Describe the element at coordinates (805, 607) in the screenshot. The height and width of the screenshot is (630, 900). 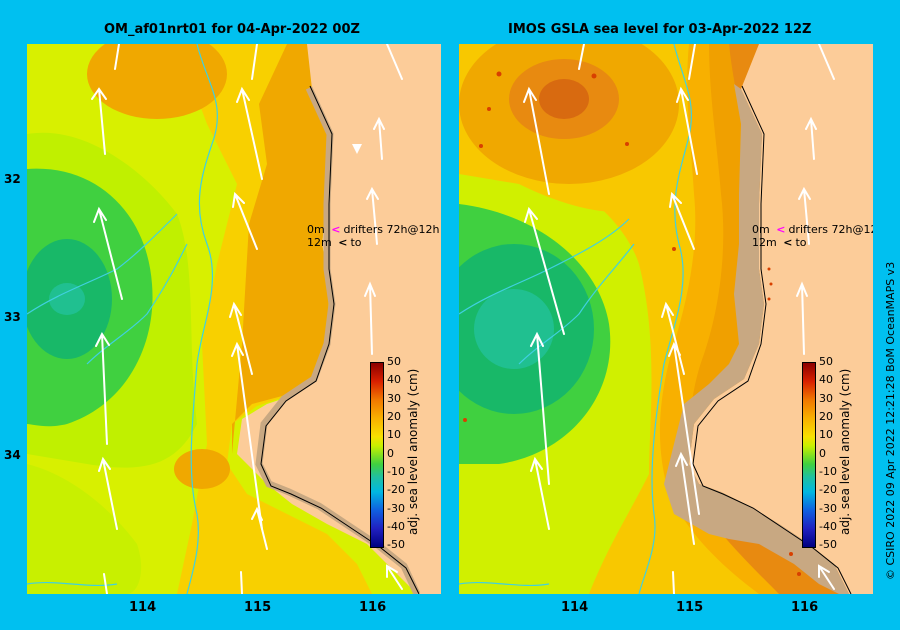
I see `lon-label-116-right: 116` at that location.